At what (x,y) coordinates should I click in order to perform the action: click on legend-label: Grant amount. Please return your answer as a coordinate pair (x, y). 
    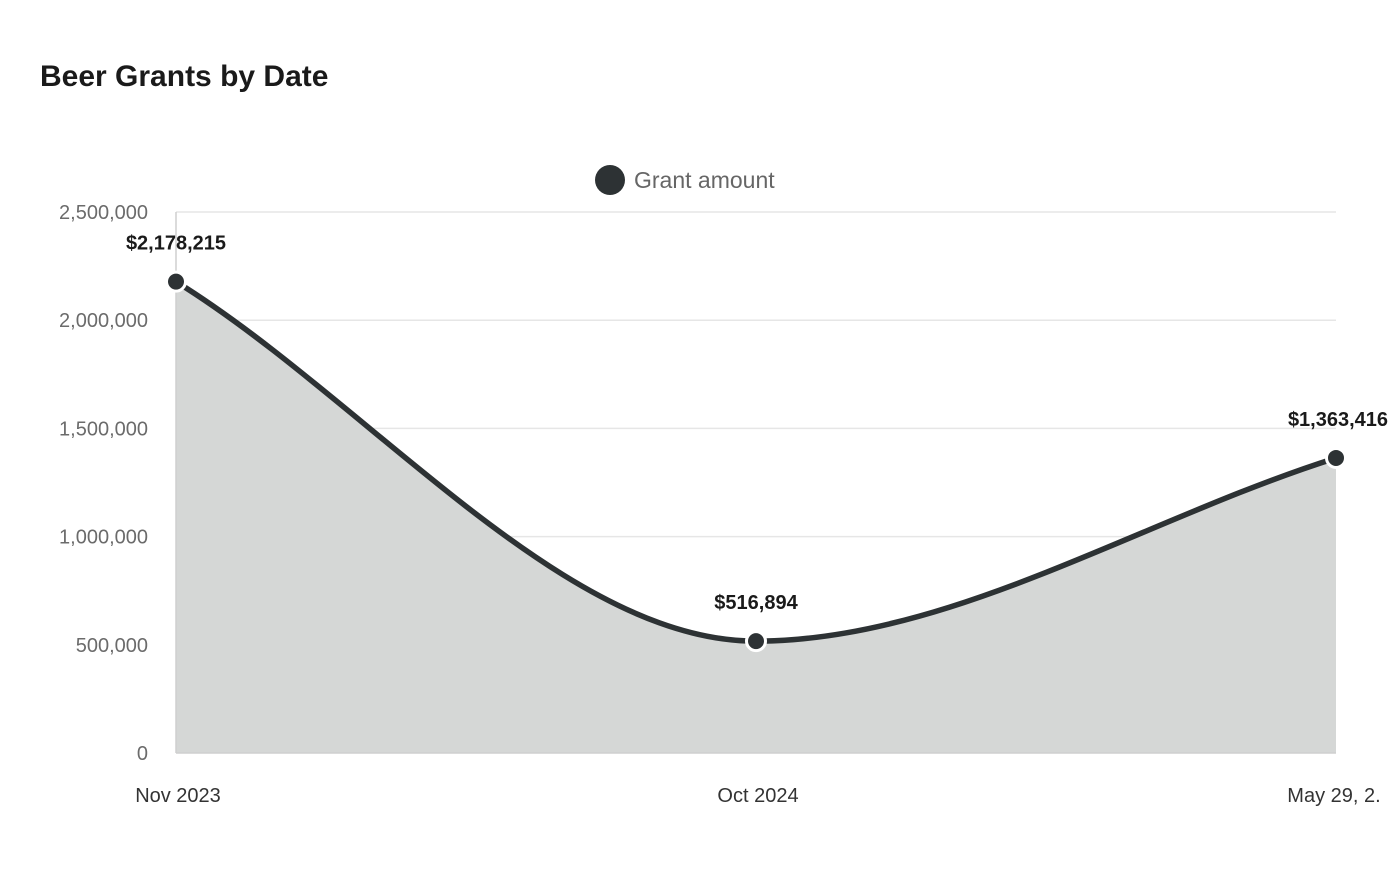
    Looking at the image, I should click on (704, 180).